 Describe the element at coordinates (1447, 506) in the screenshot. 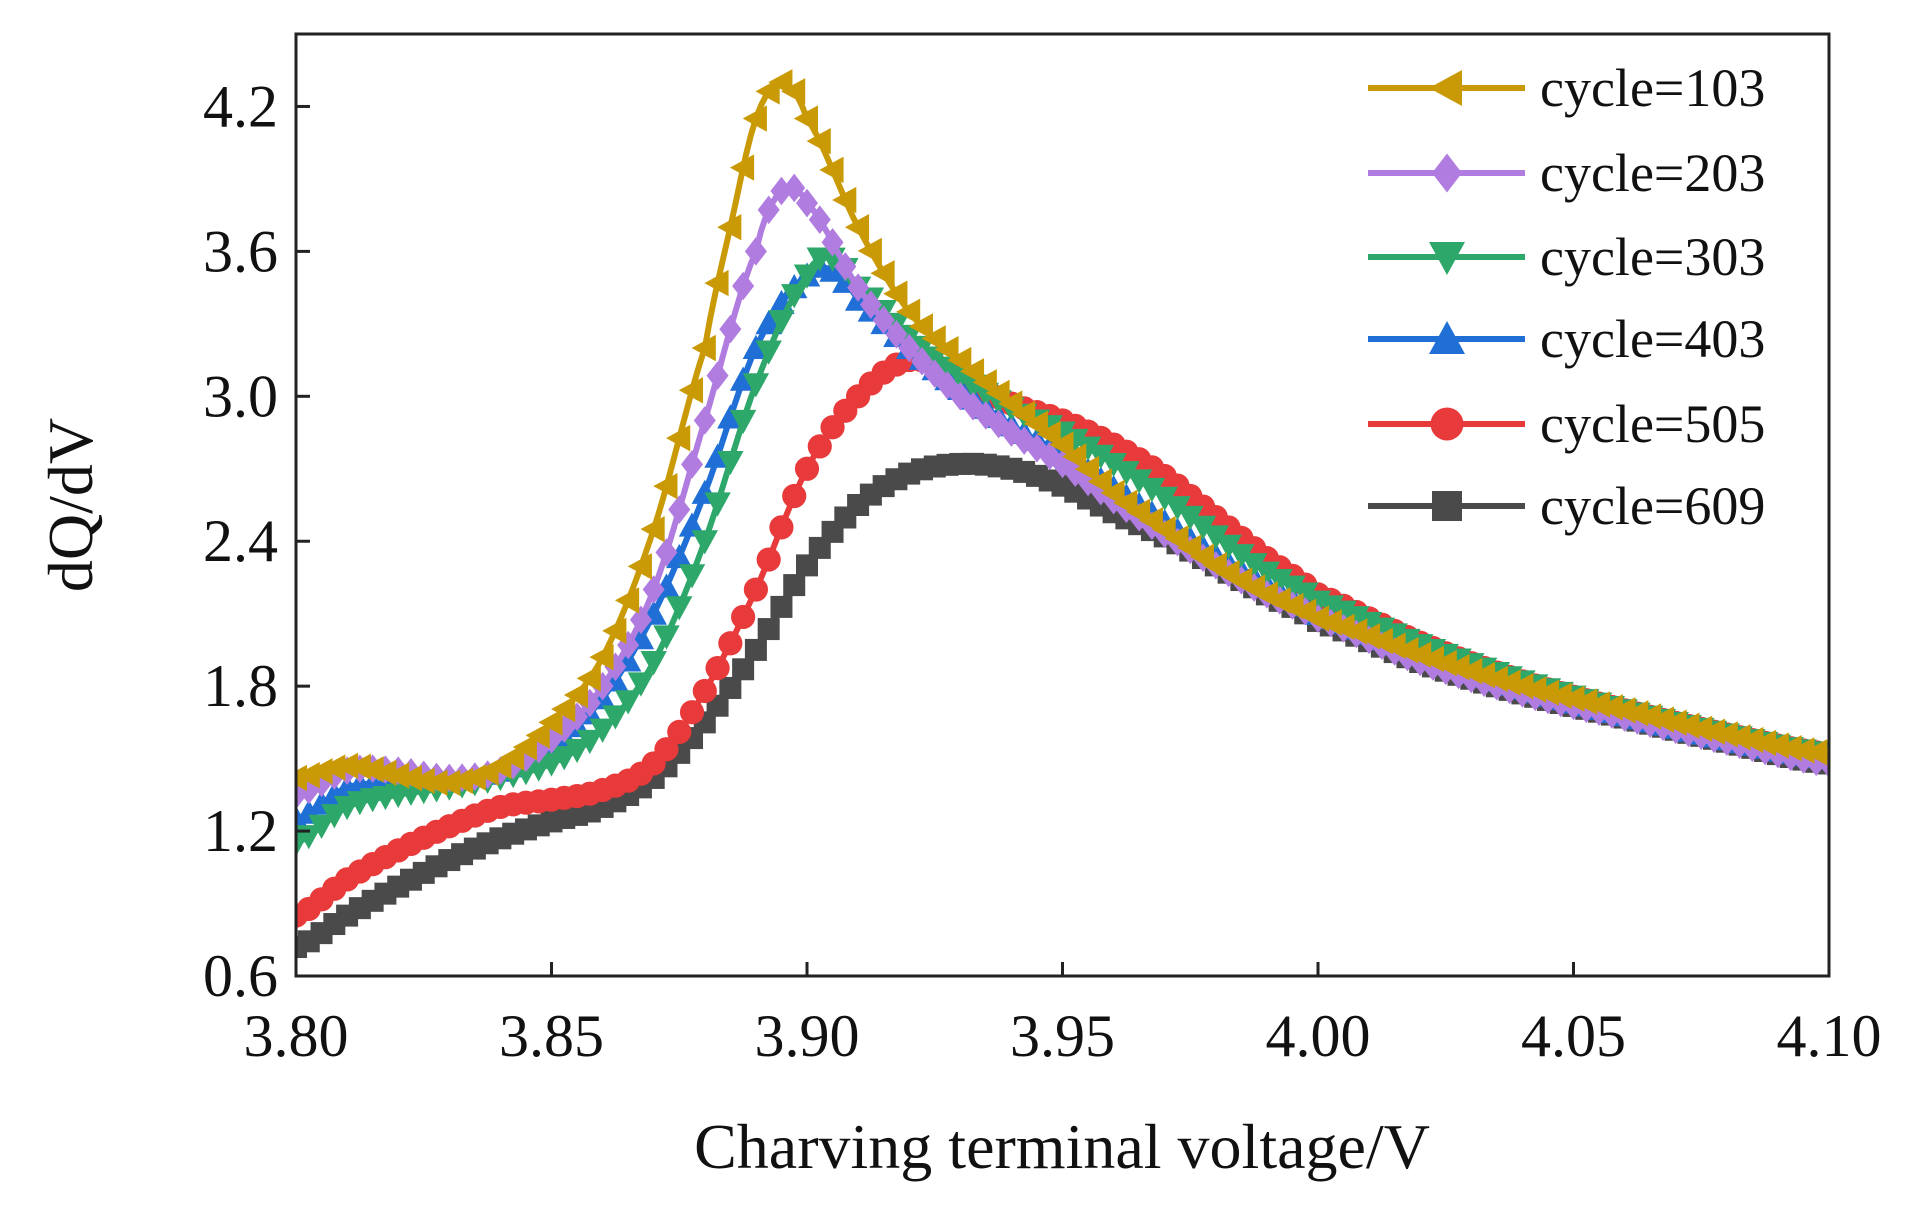

I see `legend-marker-square-icon` at that location.